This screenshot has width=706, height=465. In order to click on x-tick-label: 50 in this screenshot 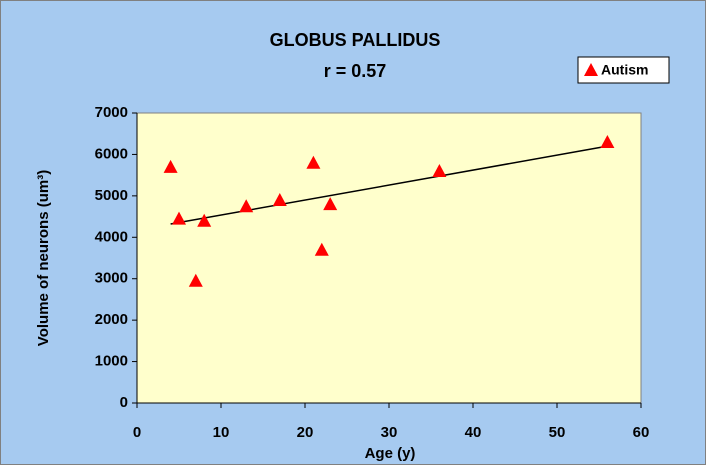, I will do `click(557, 432)`.